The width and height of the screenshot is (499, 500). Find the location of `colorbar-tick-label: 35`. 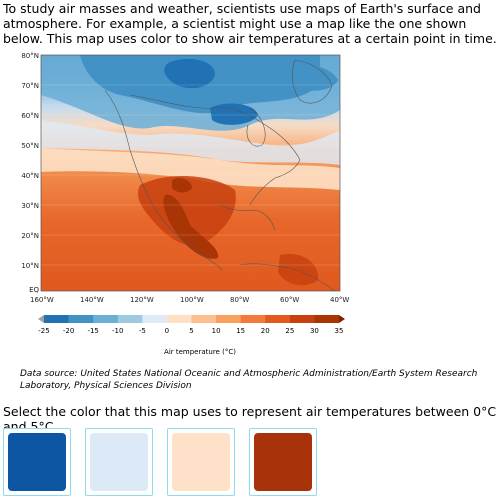

colorbar-tick-label: 35 is located at coordinates (339, 331).